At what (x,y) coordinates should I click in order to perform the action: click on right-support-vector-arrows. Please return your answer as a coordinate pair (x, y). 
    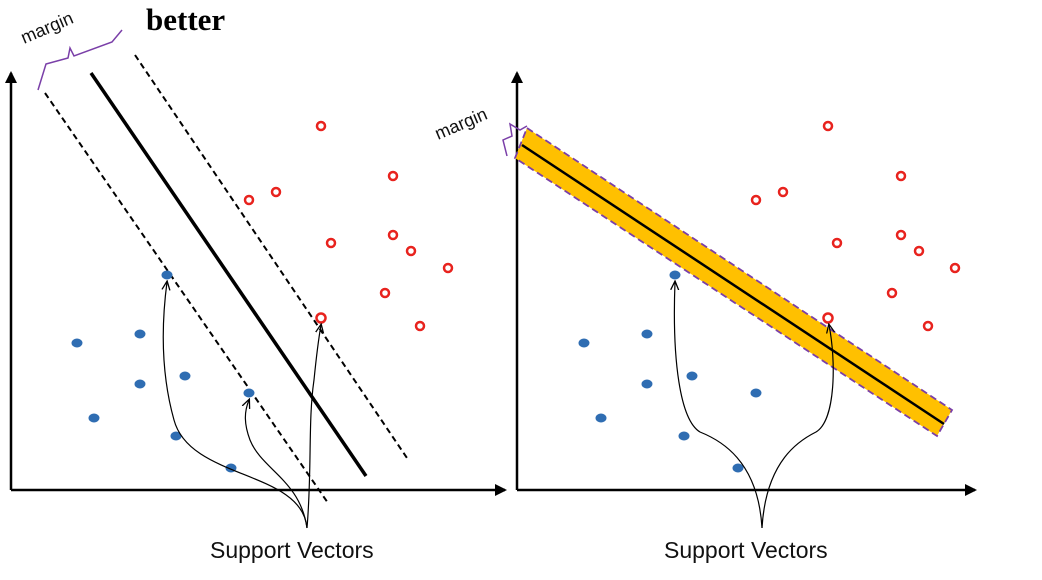
    Looking at the image, I should click on (753, 405).